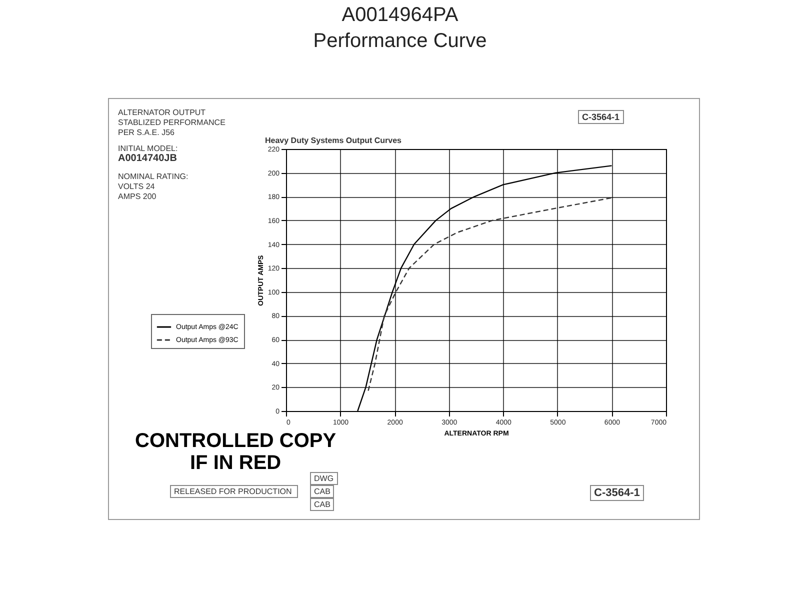 The width and height of the screenshot is (800, 600). What do you see at coordinates (234, 491) in the screenshot?
I see `text: RELEASED FOR PRODUCTION` at bounding box center [234, 491].